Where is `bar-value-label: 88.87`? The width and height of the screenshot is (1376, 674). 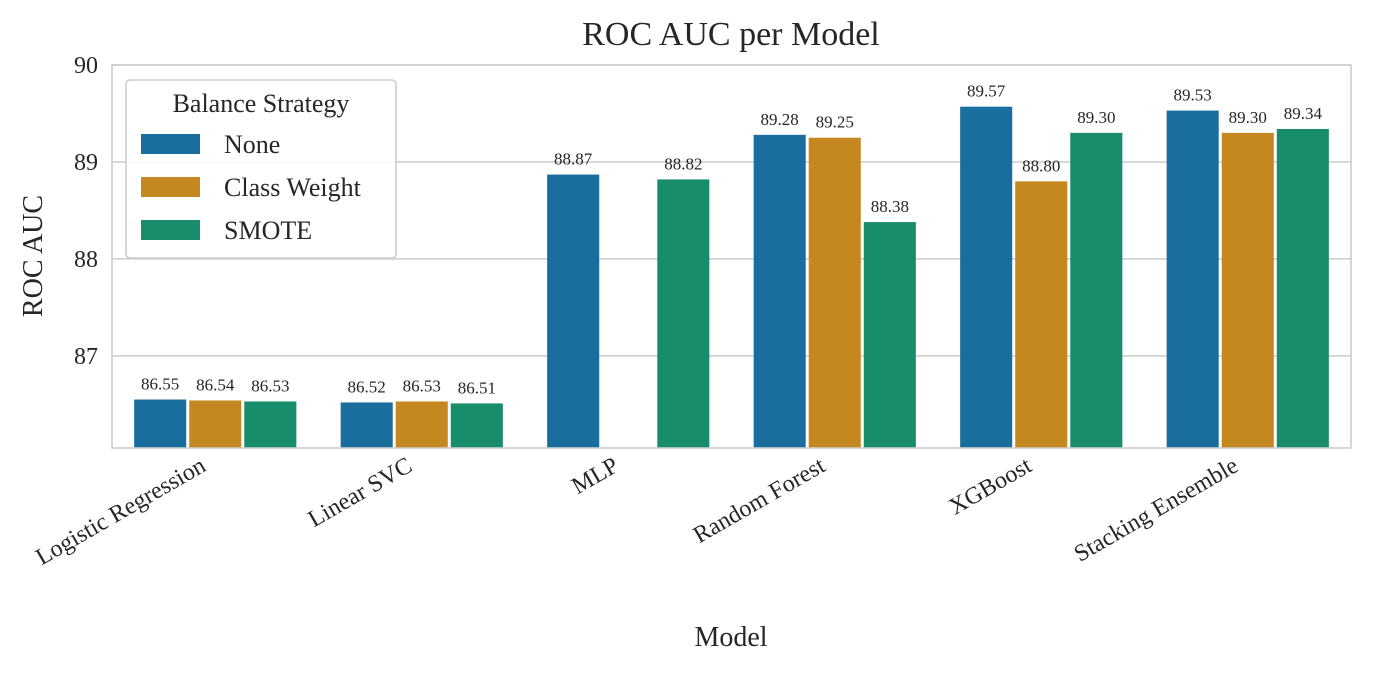 bar-value-label: 88.87 is located at coordinates (573, 159).